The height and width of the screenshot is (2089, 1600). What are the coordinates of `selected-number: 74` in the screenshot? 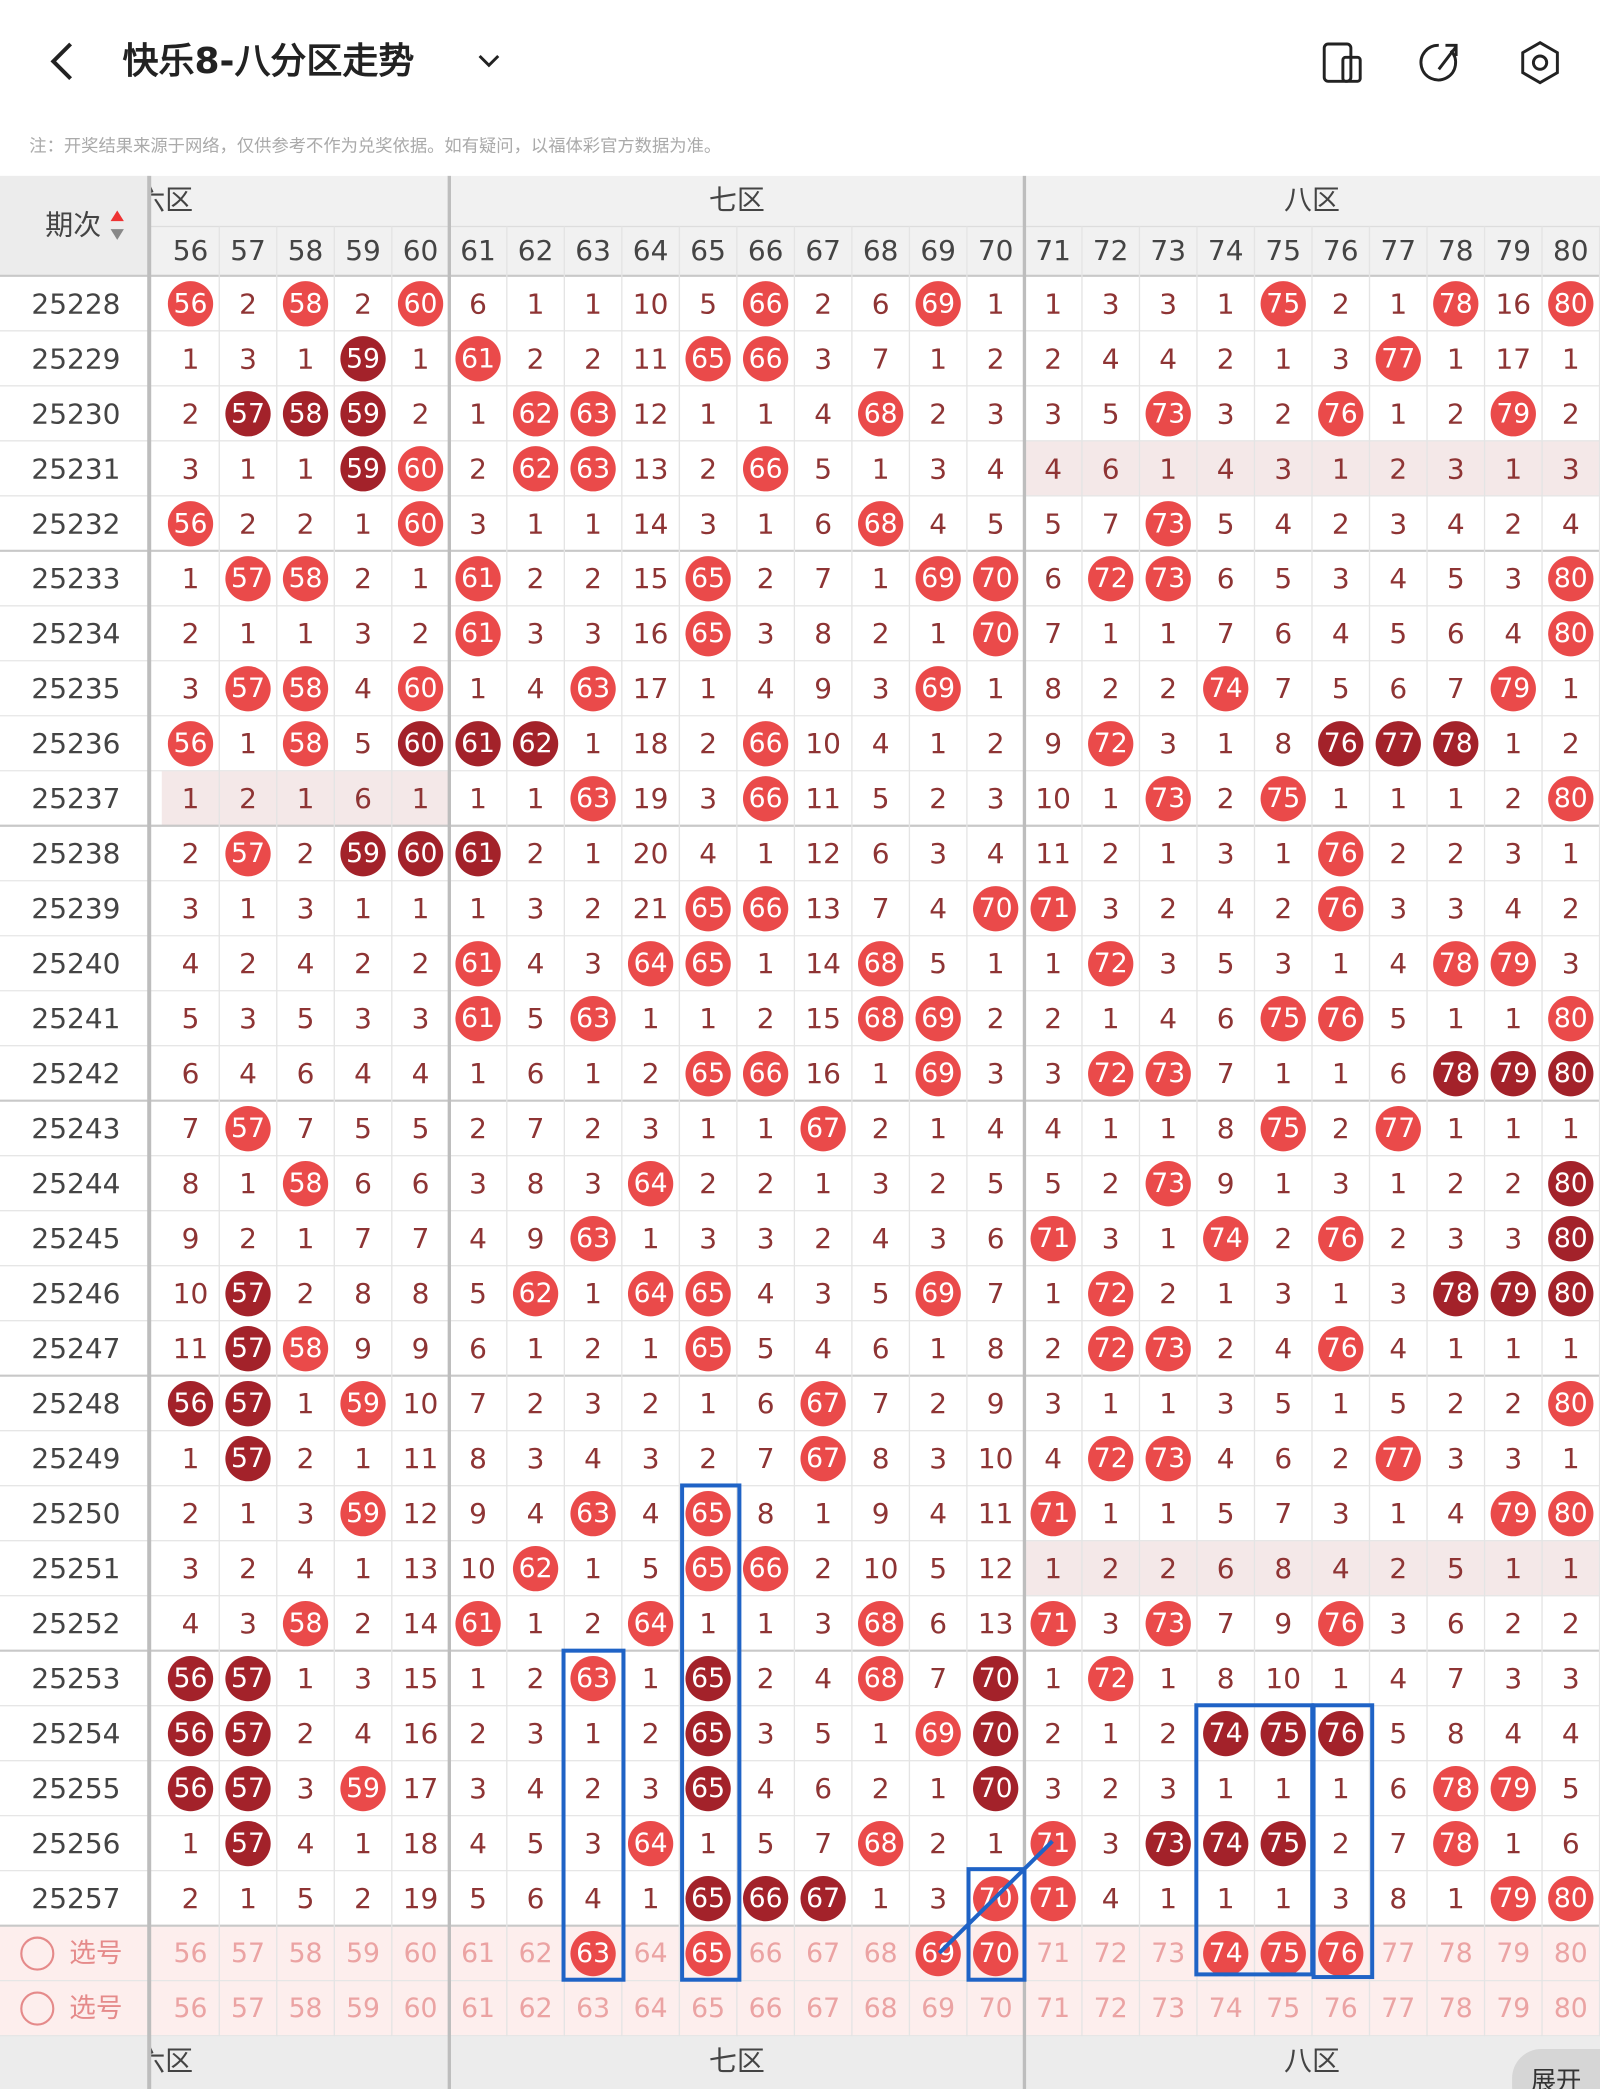 It's located at (1226, 1953).